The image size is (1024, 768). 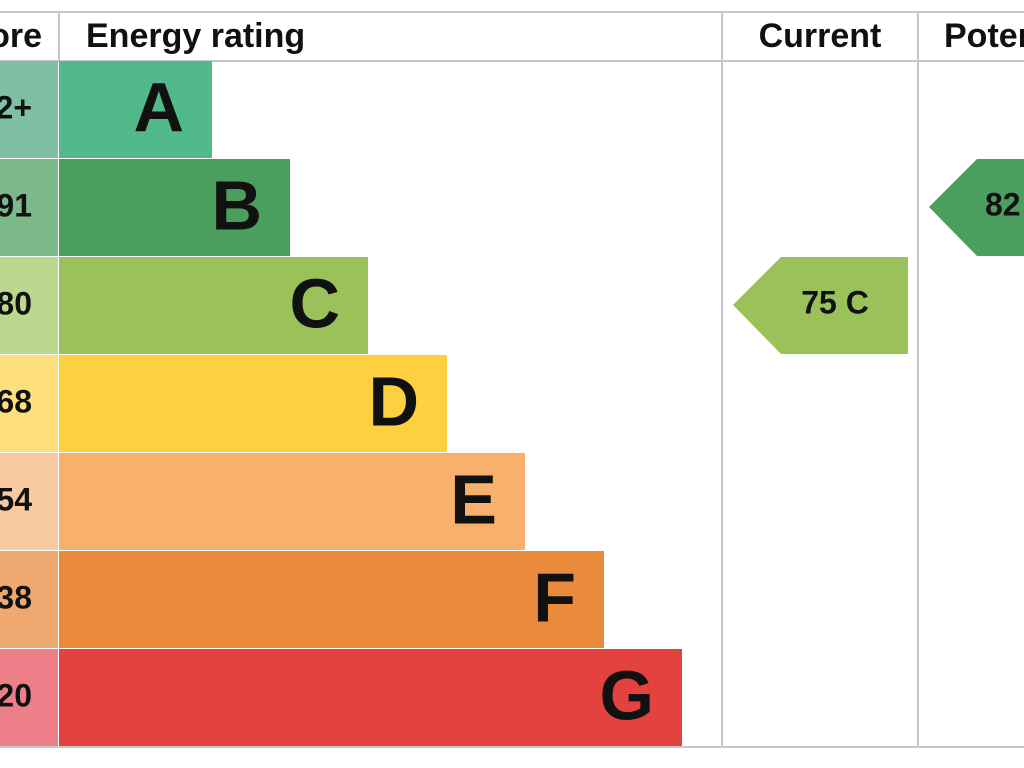 I want to click on header-rating: Energy rating, so click(x=195, y=36).